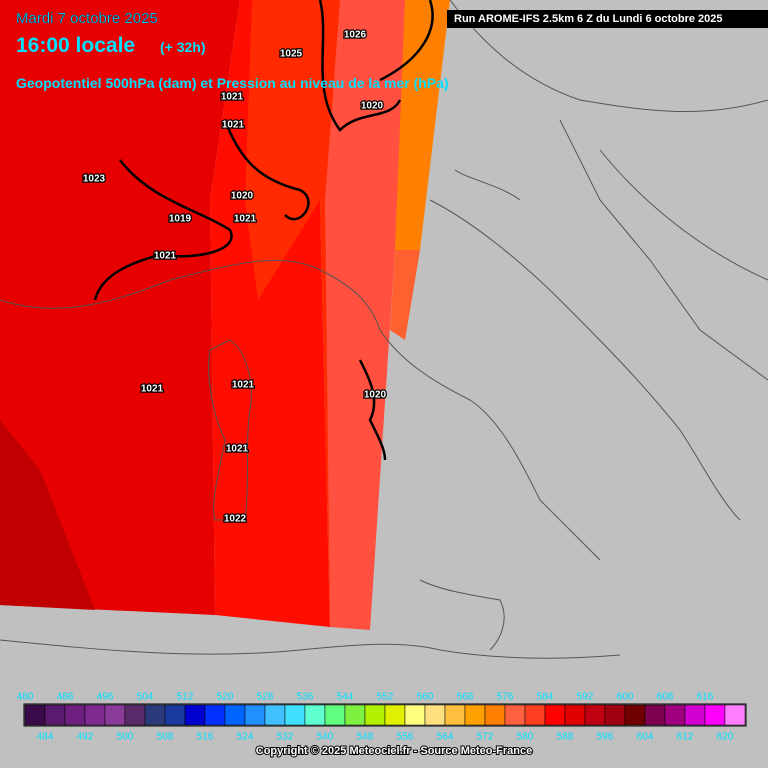 The height and width of the screenshot is (768, 768). Describe the element at coordinates (45, 737) in the screenshot. I see `colorbar-label: 484` at that location.